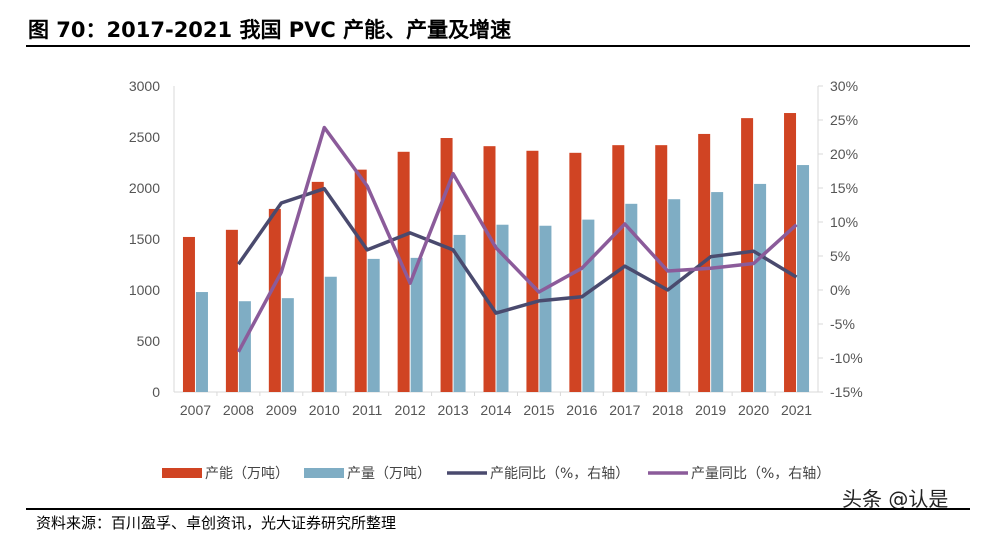  What do you see at coordinates (844, 86) in the screenshot?
I see `right-tick-label: 30%` at bounding box center [844, 86].